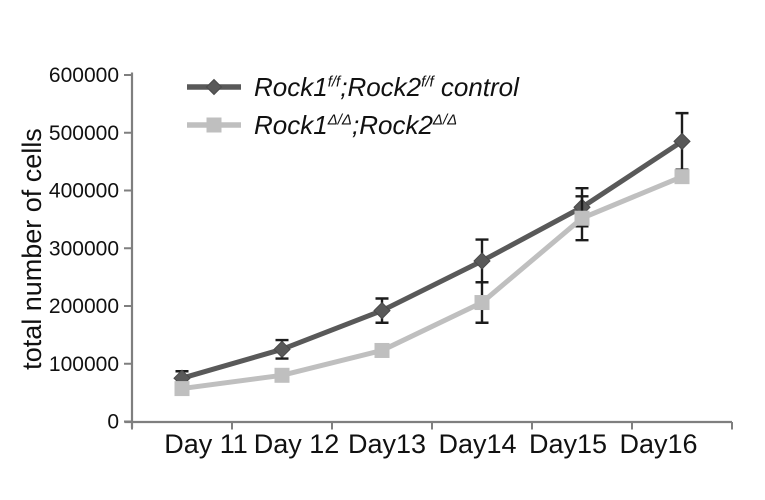  I want to click on y-tick-label: 0, so click(113, 422).